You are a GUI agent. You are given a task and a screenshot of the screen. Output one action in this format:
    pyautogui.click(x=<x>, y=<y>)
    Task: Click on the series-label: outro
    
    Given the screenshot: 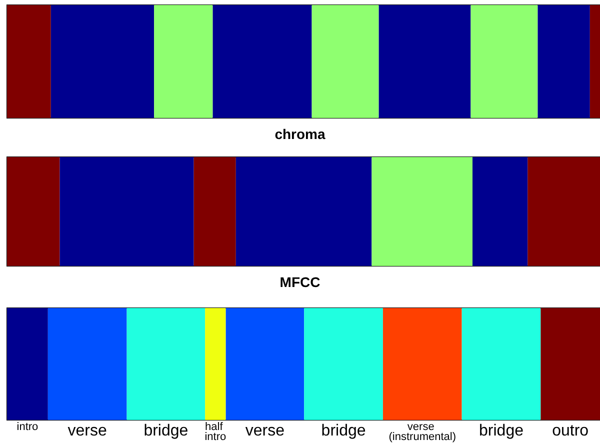 What is the action you would take?
    pyautogui.click(x=570, y=431)
    